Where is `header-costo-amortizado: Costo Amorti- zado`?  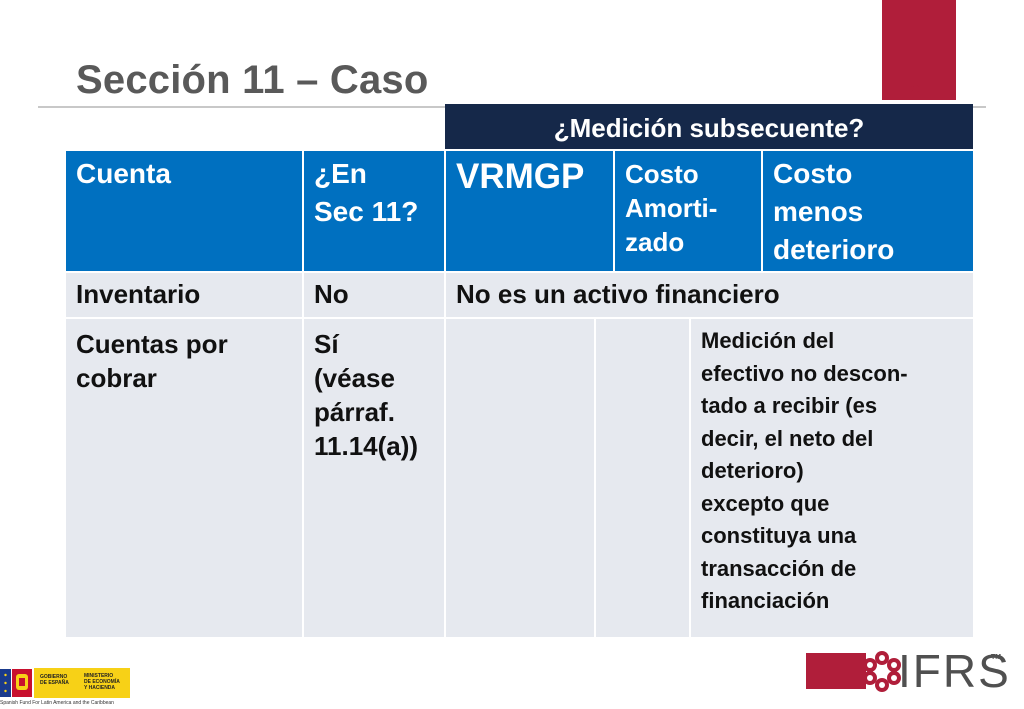
header-costo-amortizado: Costo Amorti- zado is located at coordinates (688, 211).